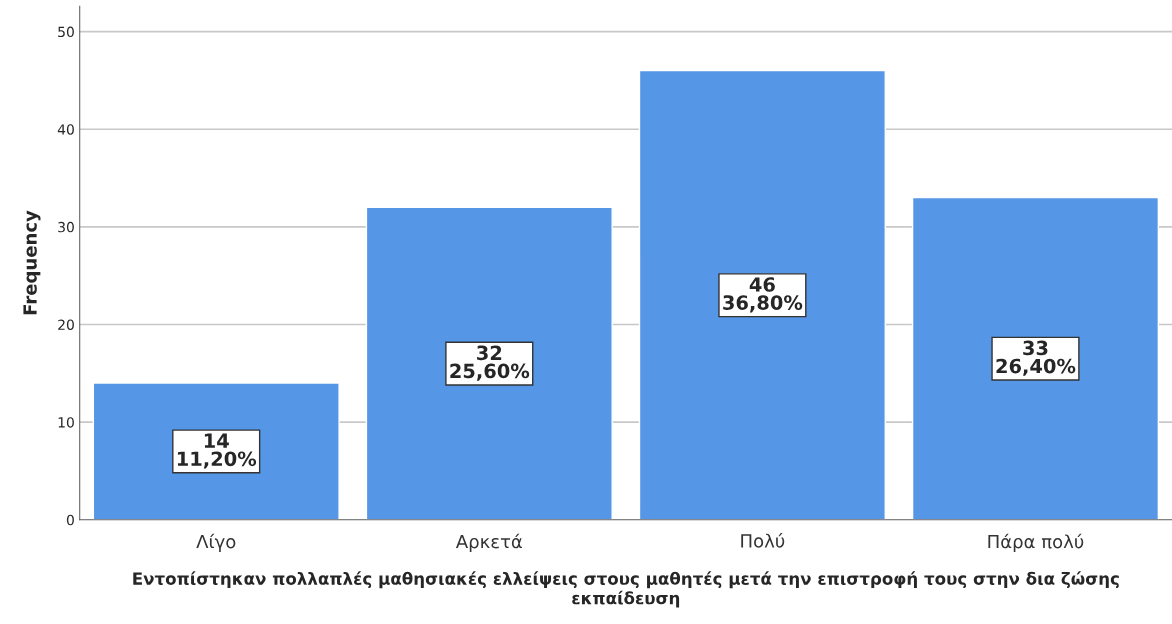 The width and height of the screenshot is (1172, 624). What do you see at coordinates (66, 32) in the screenshot?
I see `y-tick-label: 50` at bounding box center [66, 32].